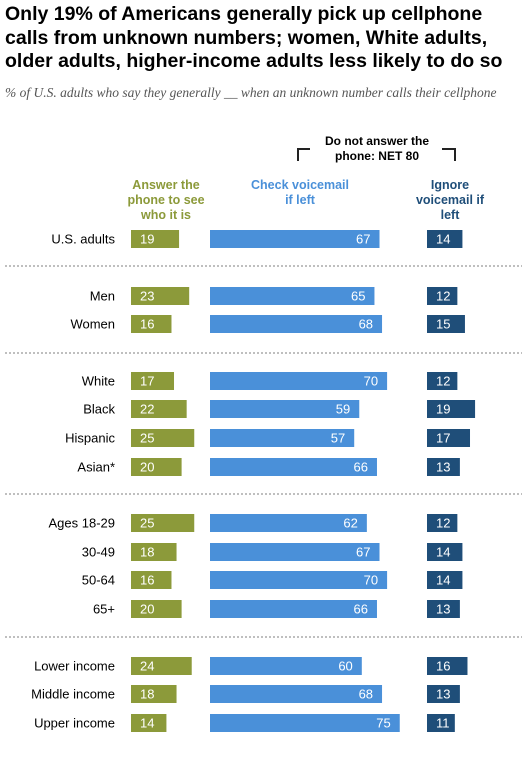 Image resolution: width=528 pixels, height=759 pixels. I want to click on category-label-u-s-adults: U.S. adults, so click(83, 239).